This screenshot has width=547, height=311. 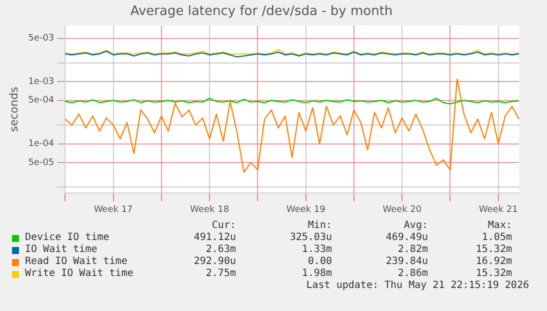 What do you see at coordinates (316, 274) in the screenshot?
I see `text: 1.98m` at bounding box center [316, 274].